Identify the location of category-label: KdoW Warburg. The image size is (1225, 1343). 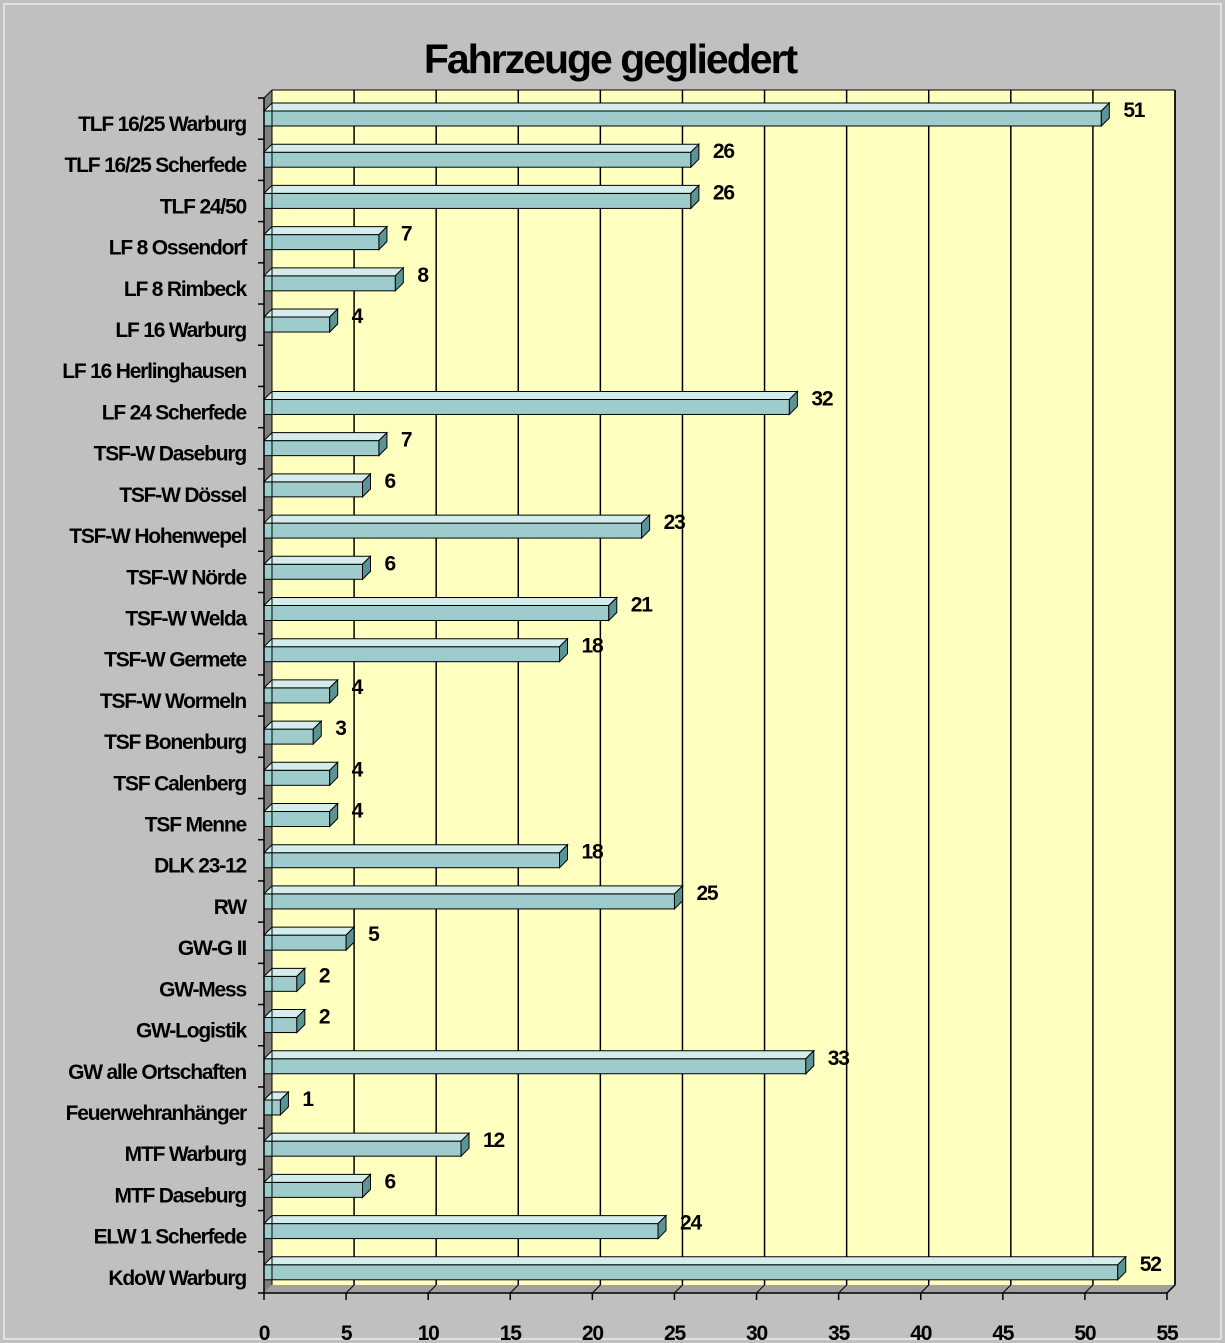
(177, 1278).